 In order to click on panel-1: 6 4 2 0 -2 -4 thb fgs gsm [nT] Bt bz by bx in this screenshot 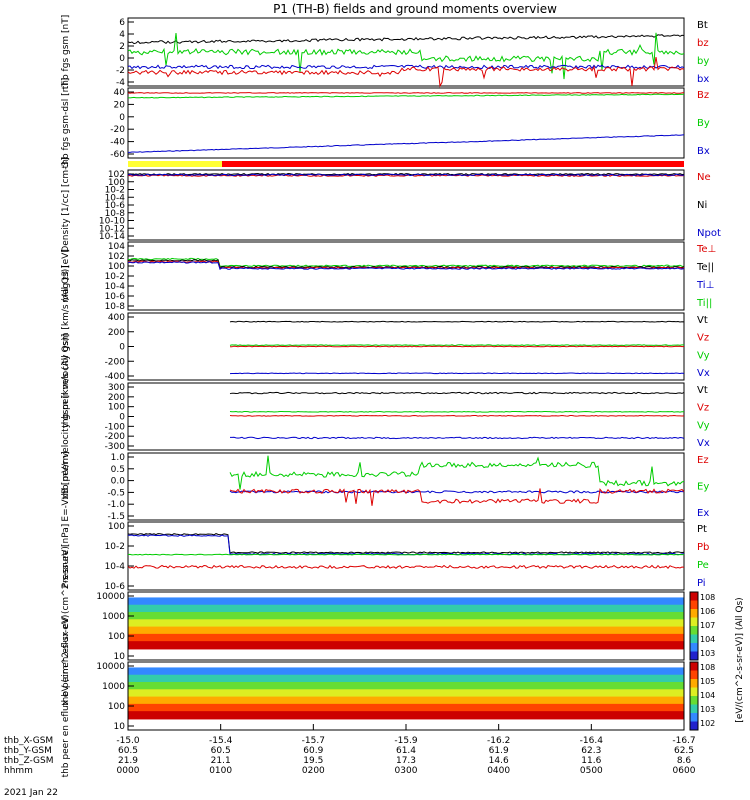, I will do `click(385, 52)`.